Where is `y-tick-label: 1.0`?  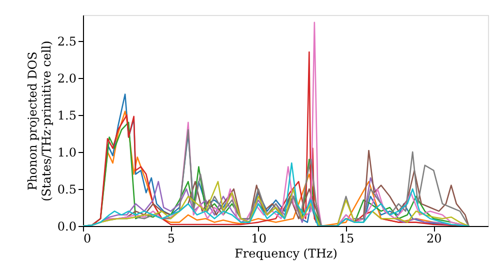 y-tick-label: 1.0 is located at coordinates (66, 152).